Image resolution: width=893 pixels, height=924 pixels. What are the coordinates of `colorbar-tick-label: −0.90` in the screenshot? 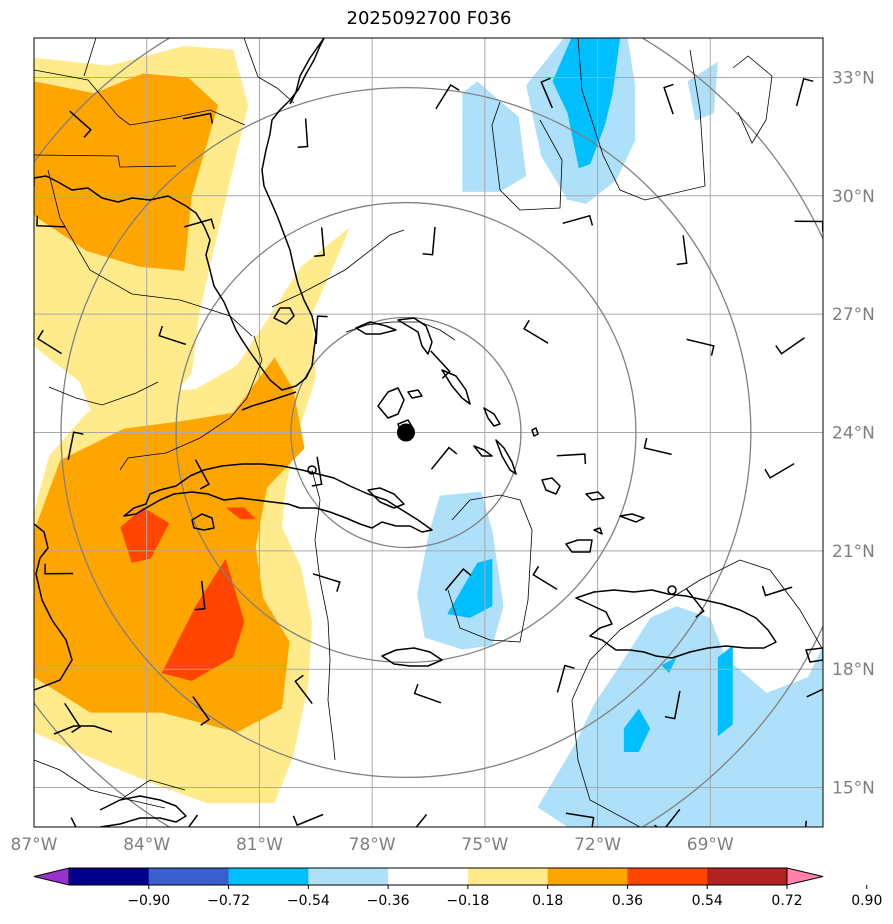 It's located at (148, 901).